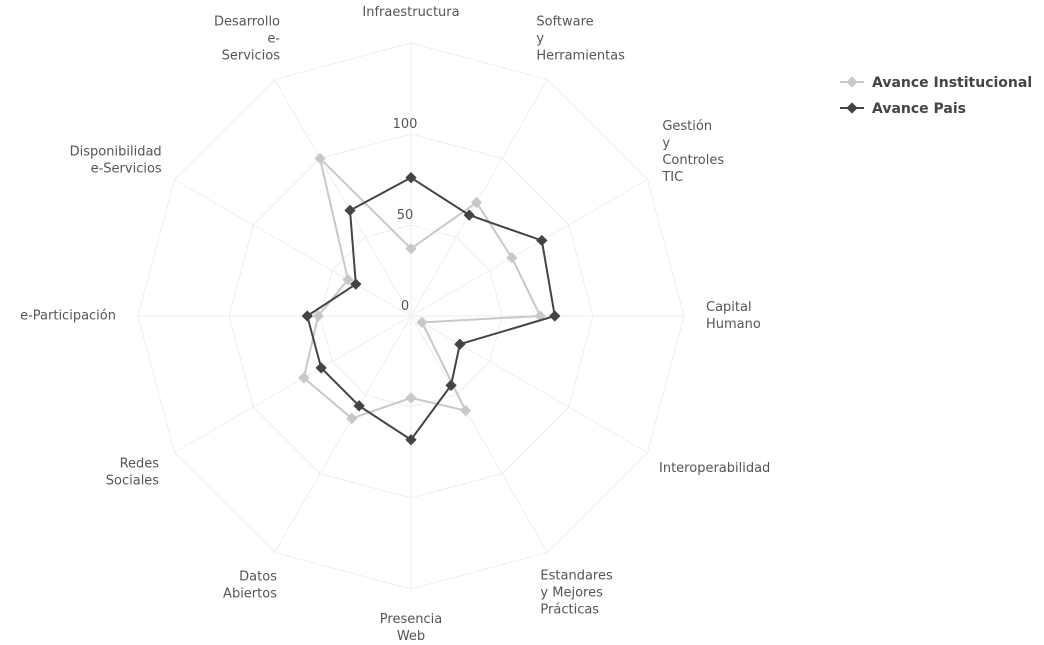 This screenshot has width=1044, height=645. What do you see at coordinates (250, 586) in the screenshot?
I see `category-label: Datos Abiertos` at bounding box center [250, 586].